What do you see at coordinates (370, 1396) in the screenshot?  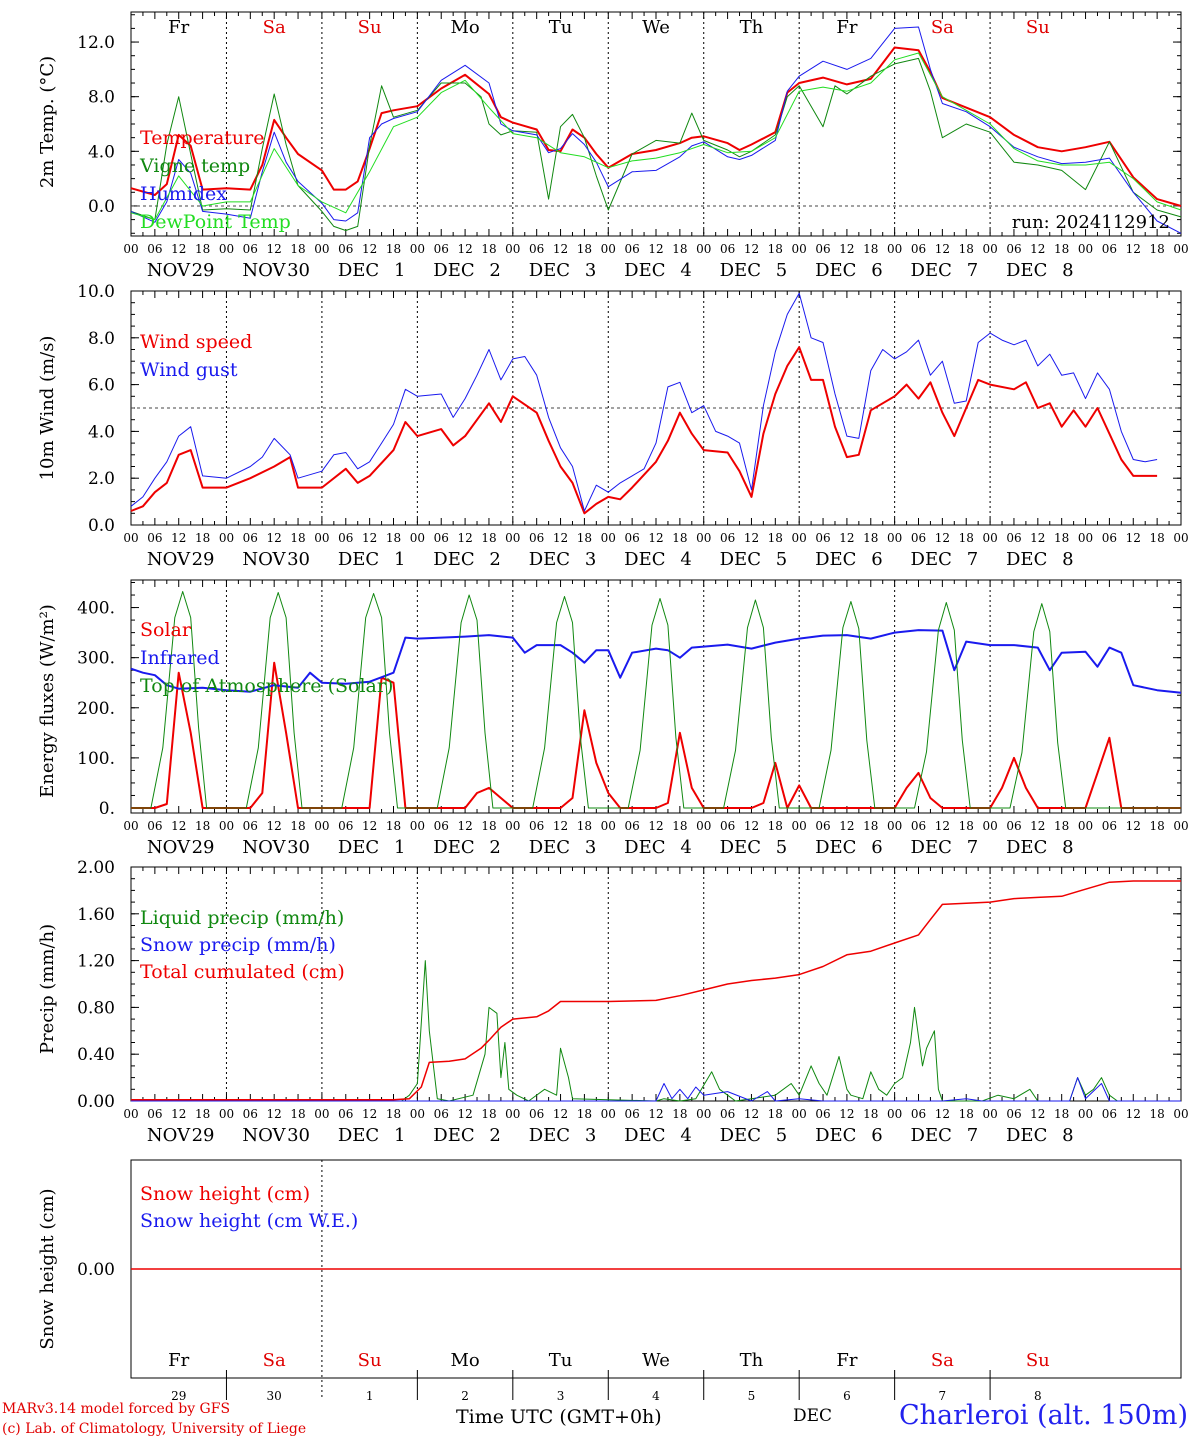 I see `day-number-label: 1` at bounding box center [370, 1396].